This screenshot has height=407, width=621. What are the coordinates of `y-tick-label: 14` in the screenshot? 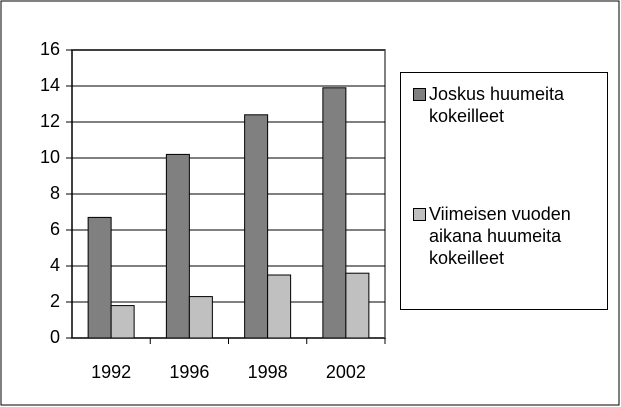 It's located at (50, 85).